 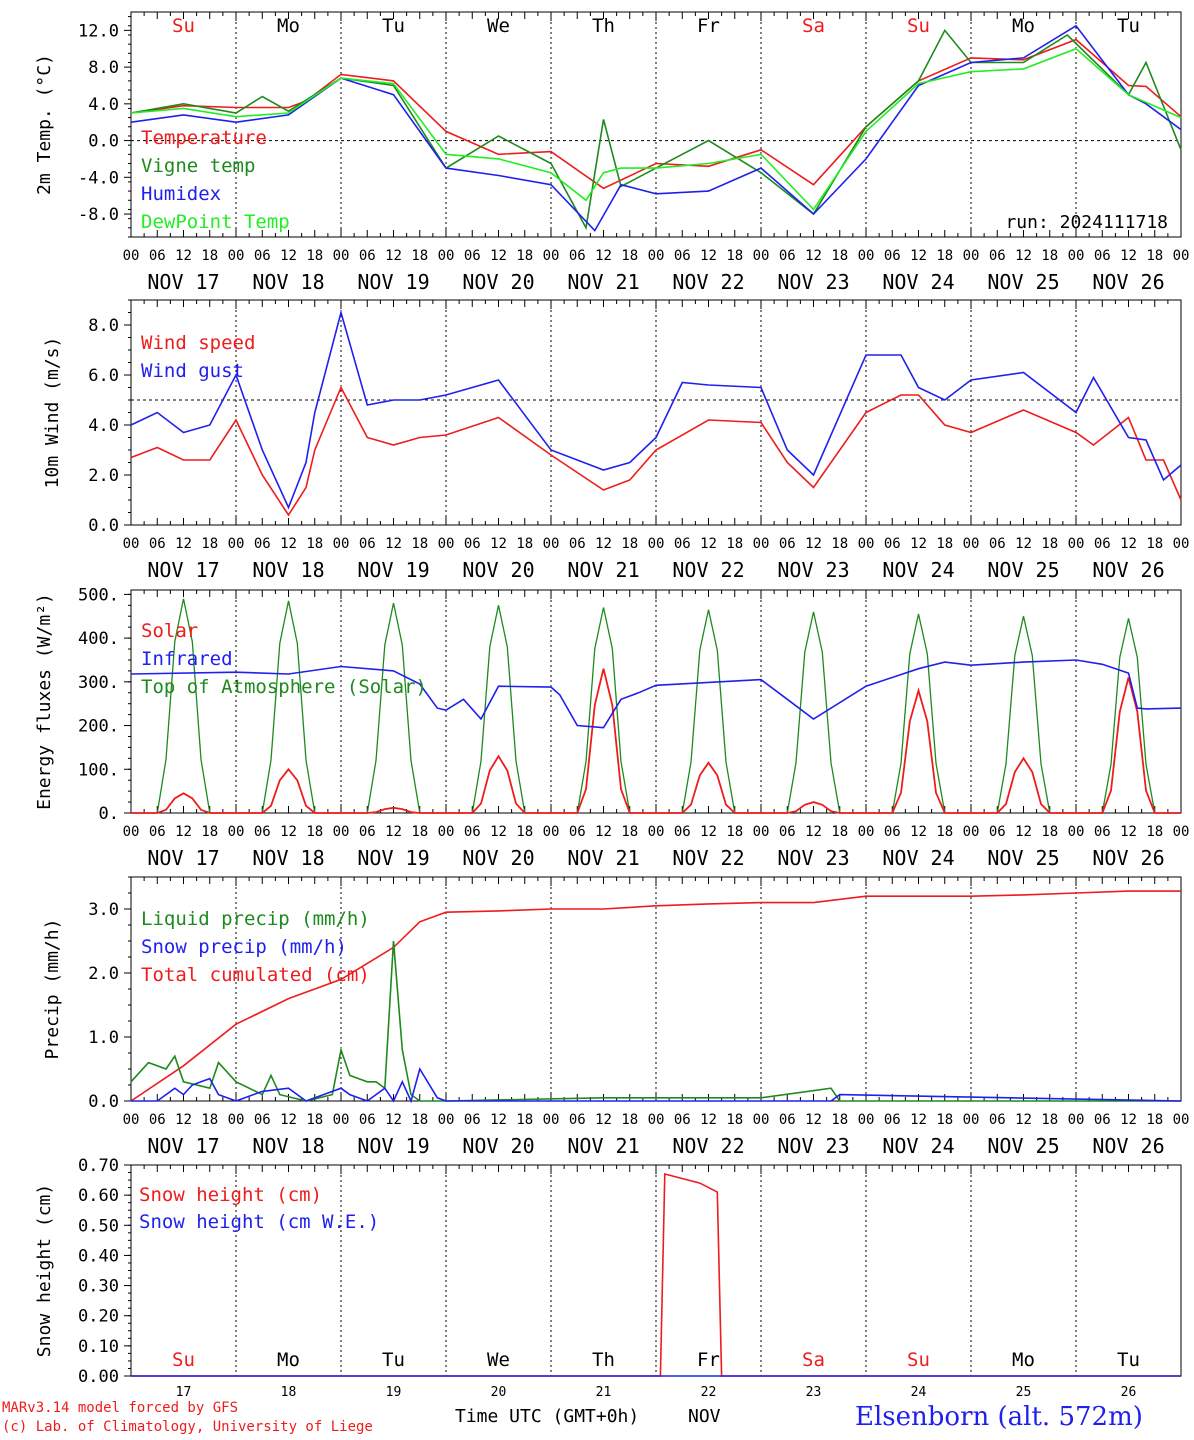 I want to click on legend-entry: Solar, so click(x=169, y=631).